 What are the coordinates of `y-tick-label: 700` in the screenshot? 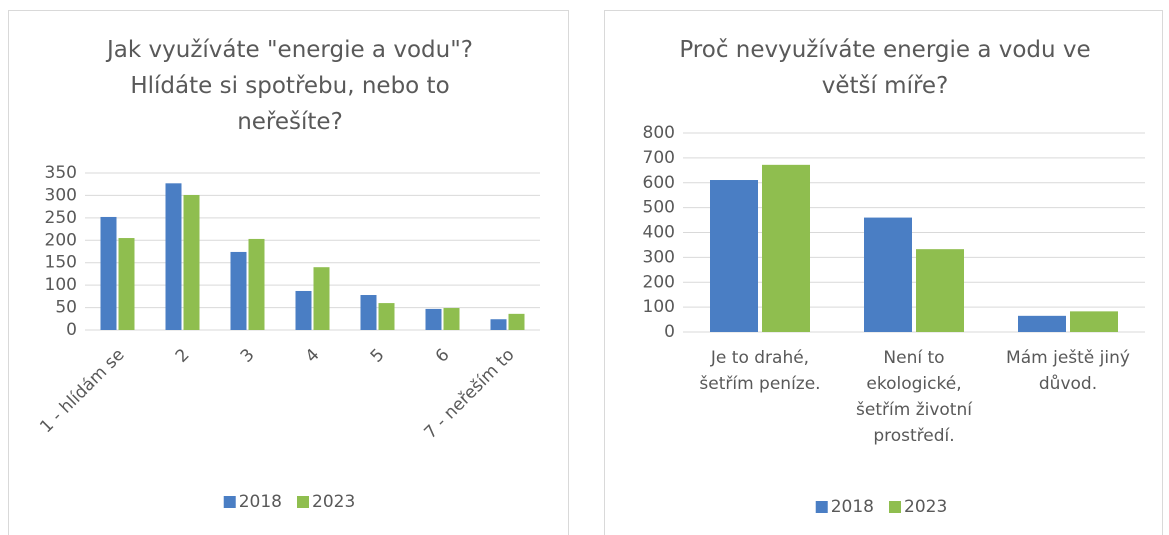 It's located at (659, 158).